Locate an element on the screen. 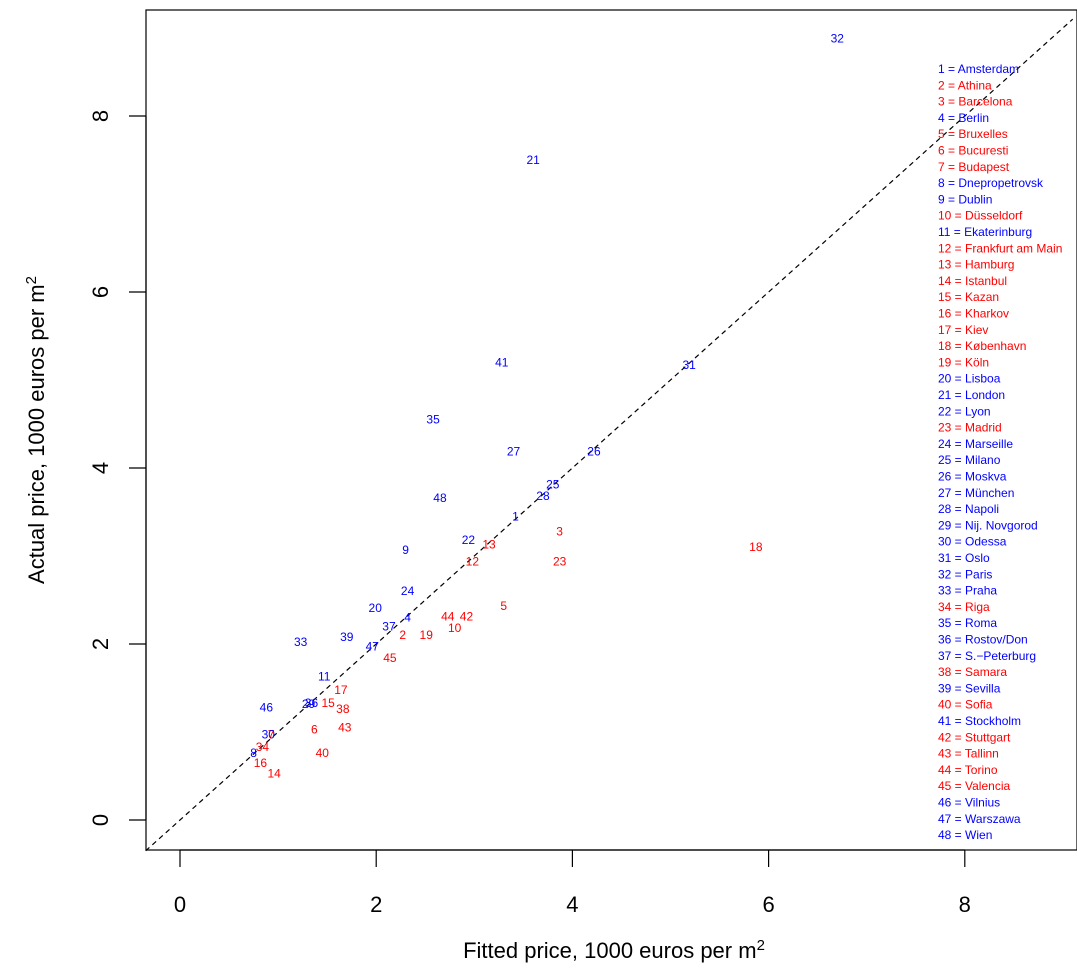 The width and height of the screenshot is (1077, 979). legend-entry: 48 = Wien is located at coordinates (965, 835).